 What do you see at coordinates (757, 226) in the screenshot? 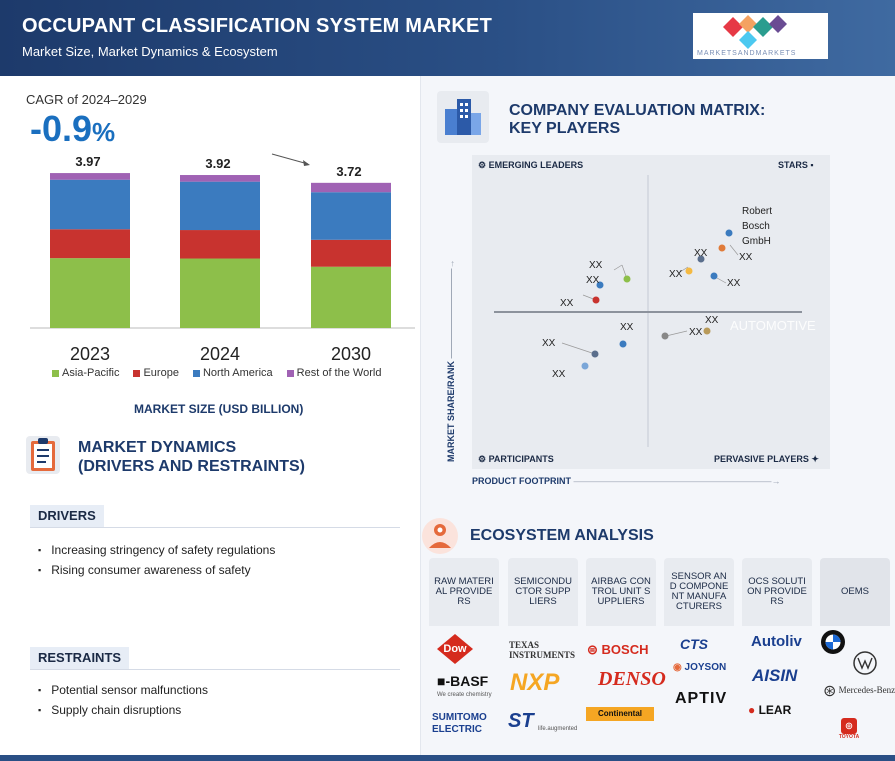
I see `leader-label: Robert Bosch GmbH` at bounding box center [757, 226].